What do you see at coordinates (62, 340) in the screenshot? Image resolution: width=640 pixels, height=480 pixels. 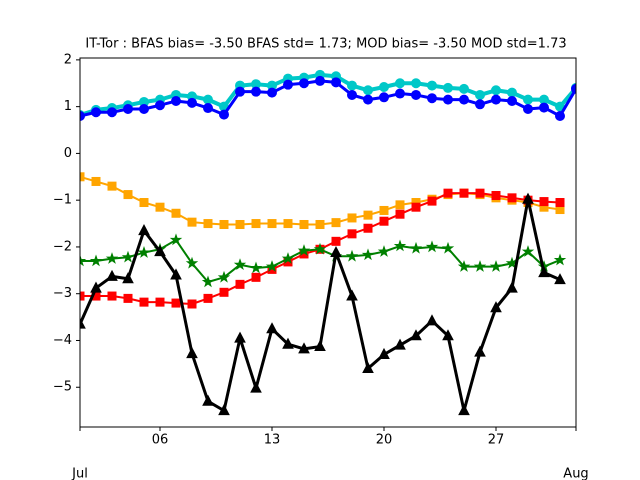 I see `y-tick-label: −4` at bounding box center [62, 340].